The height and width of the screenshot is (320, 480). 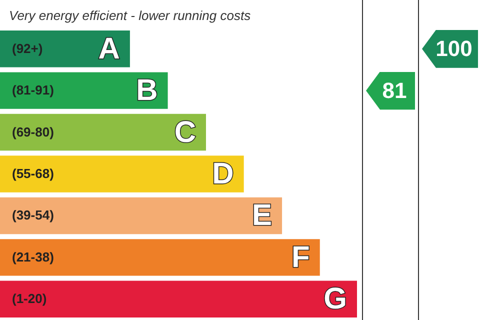 I want to click on y-tick-label: F, so click(x=301, y=257).